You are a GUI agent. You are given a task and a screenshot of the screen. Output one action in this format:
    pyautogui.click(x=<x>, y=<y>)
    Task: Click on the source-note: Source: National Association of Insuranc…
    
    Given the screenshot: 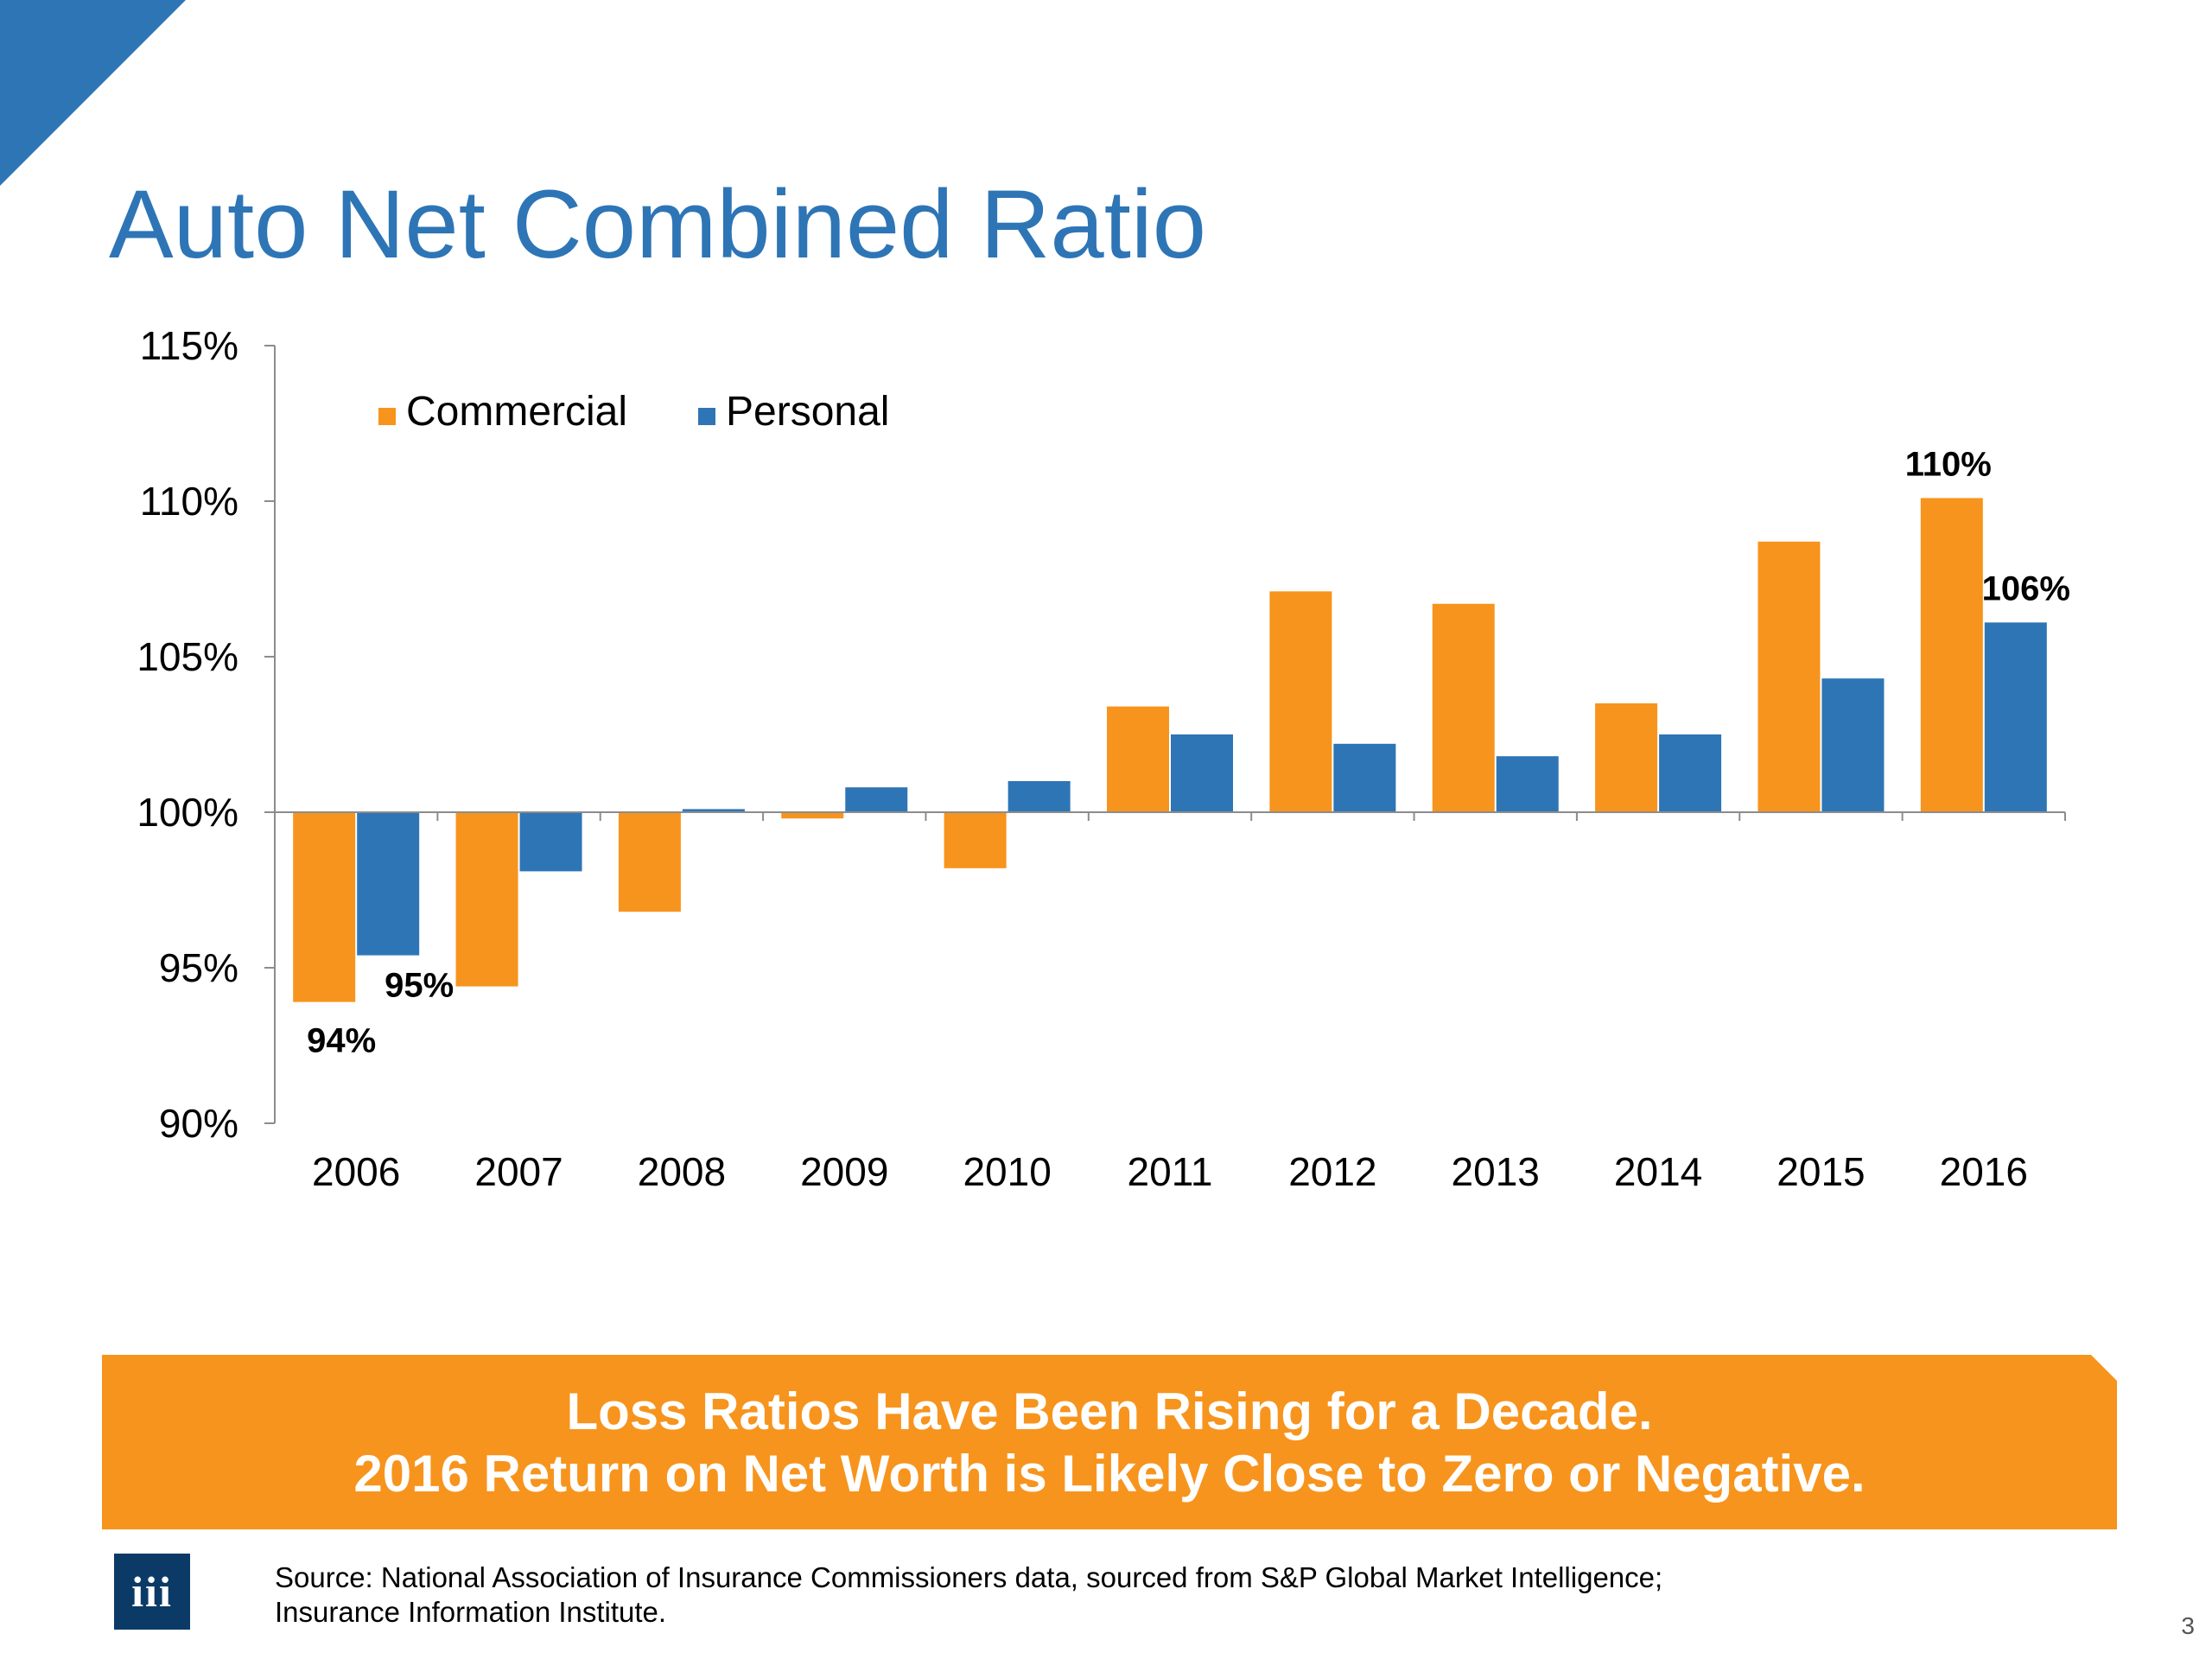 What is the action you would take?
    pyautogui.click(x=968, y=1595)
    